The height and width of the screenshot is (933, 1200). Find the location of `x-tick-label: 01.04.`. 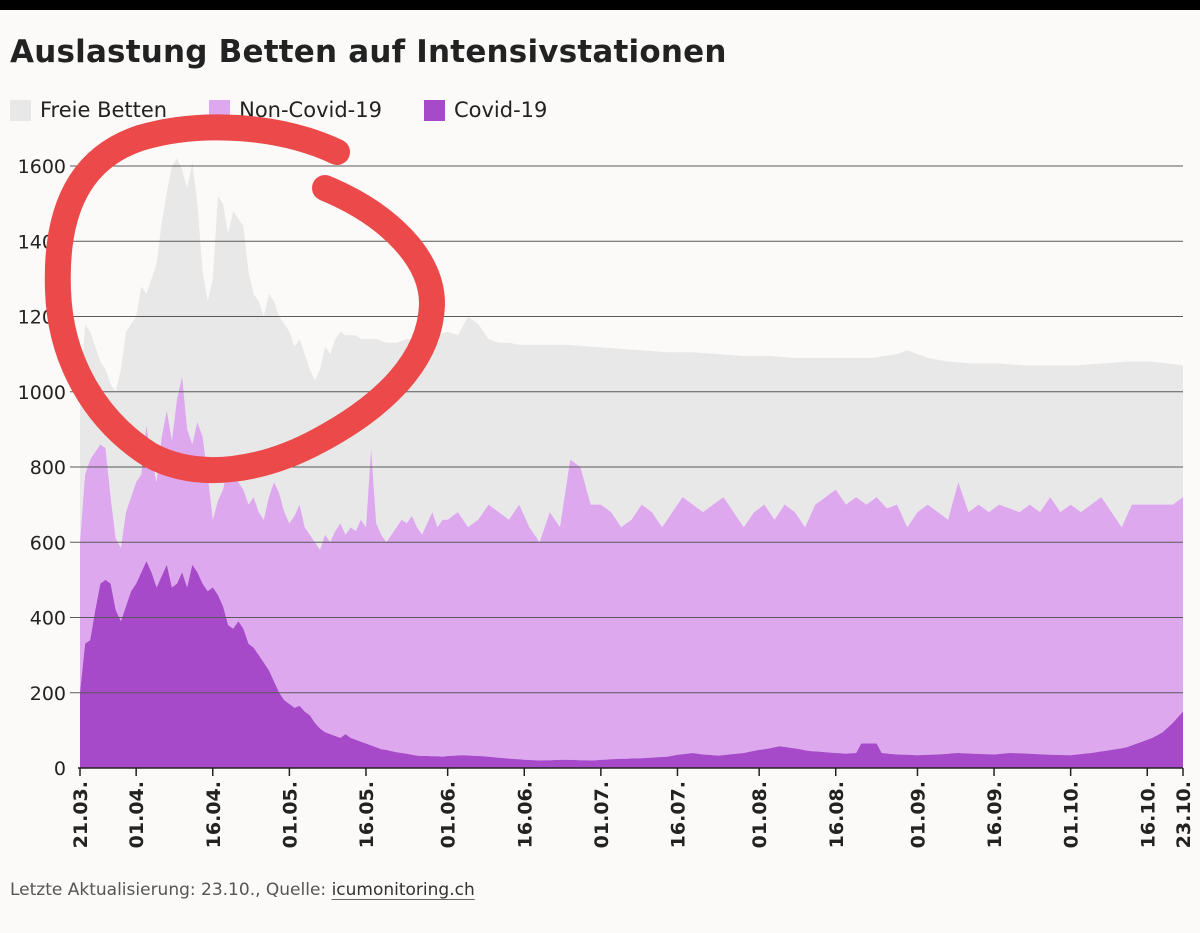

x-tick-label: 01.04. is located at coordinates (137, 814).